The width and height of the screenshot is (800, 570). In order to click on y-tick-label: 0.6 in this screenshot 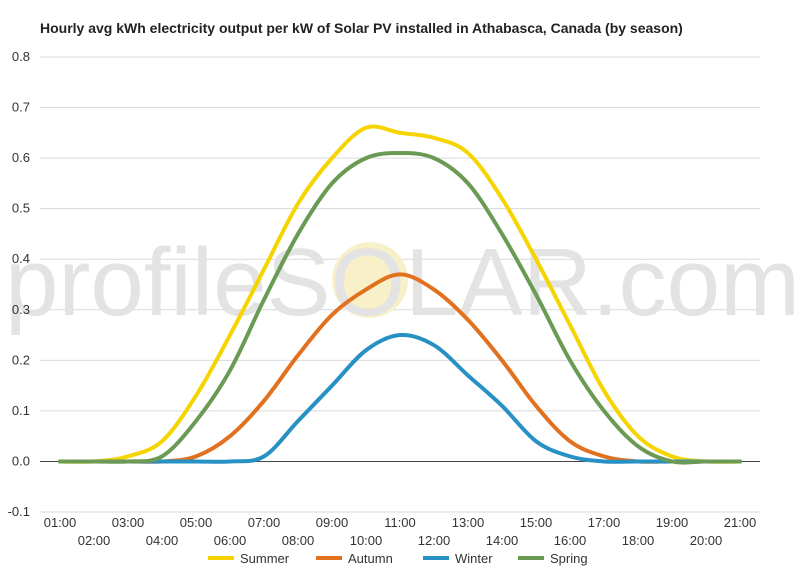, I will do `click(21, 157)`.